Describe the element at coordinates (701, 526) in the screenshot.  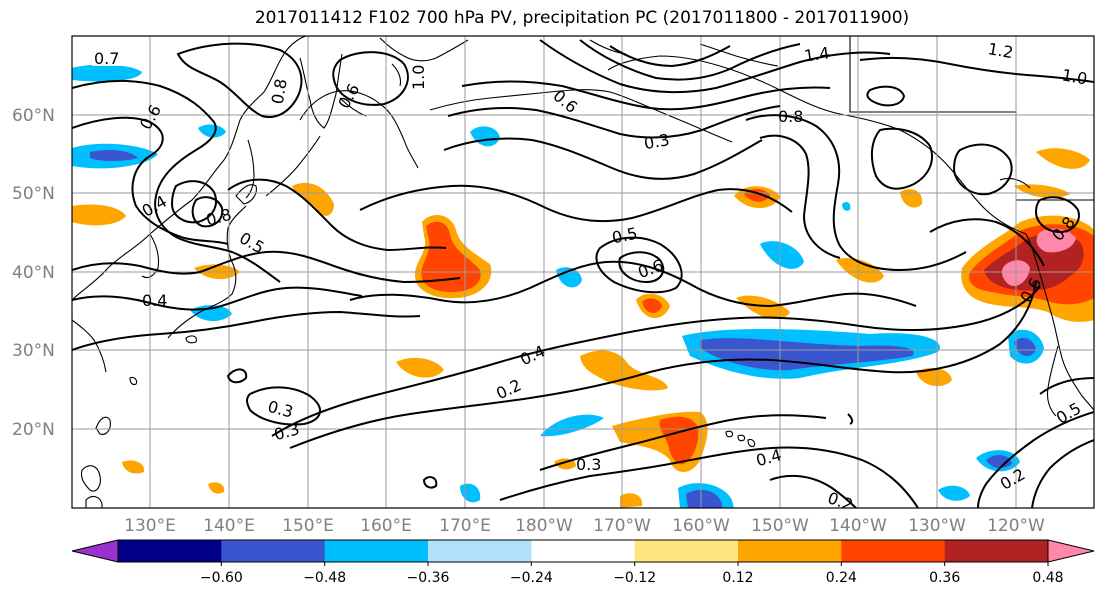
I see `lon-label: 160°W` at that location.